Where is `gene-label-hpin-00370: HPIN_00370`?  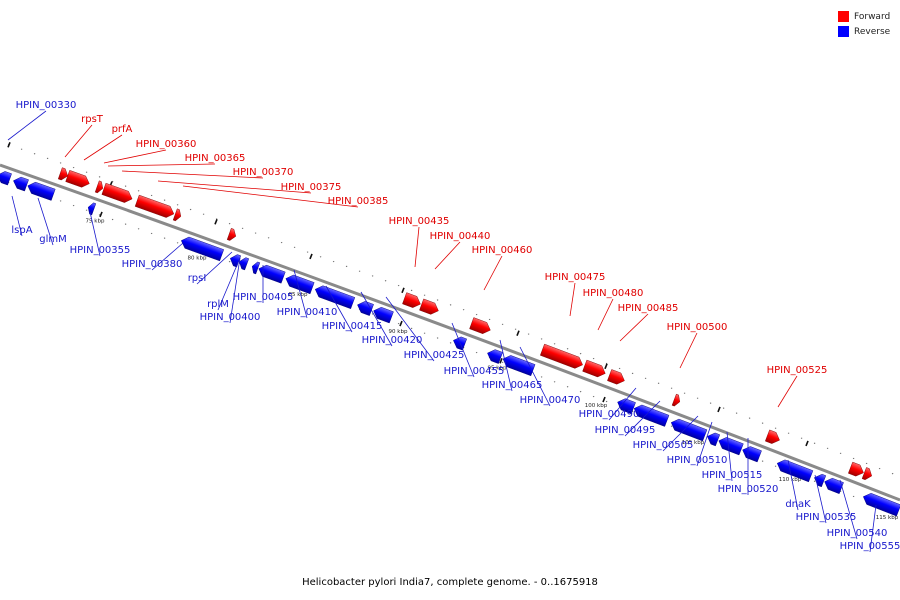
gene-label-hpin-00370: HPIN_00370 is located at coordinates (263, 172).